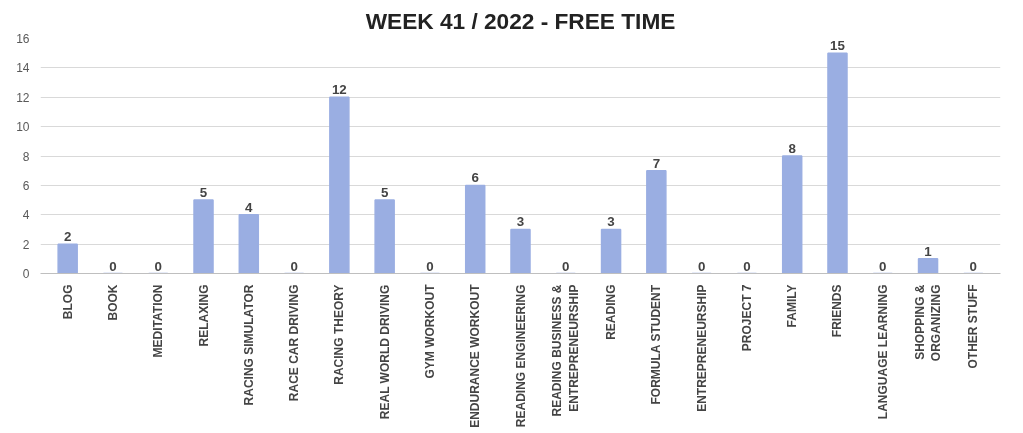  I want to click on data-label: 6, so click(475, 178).